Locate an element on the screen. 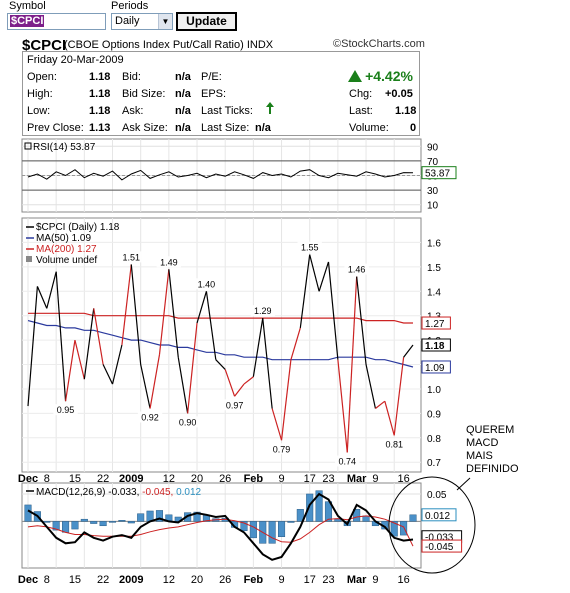  volume-label: Volume: is located at coordinates (369, 128).